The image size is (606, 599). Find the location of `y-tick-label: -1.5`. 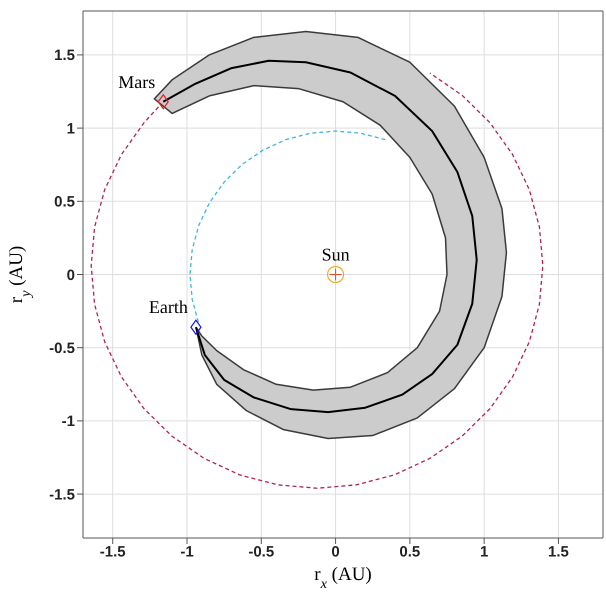

y-tick-label: -1.5 is located at coordinates (62, 495).